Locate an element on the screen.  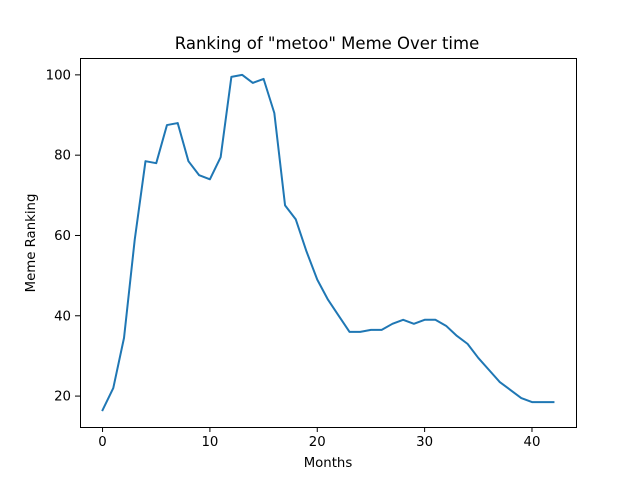
y-tick-label: 20 is located at coordinates (62, 397).